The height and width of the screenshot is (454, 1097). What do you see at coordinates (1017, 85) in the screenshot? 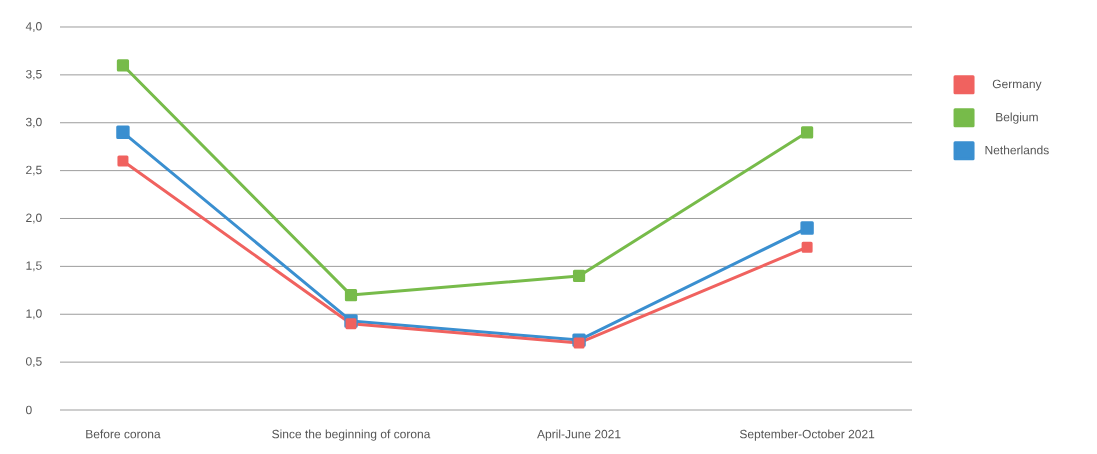
I see `legend-label: Germany` at bounding box center [1017, 85].